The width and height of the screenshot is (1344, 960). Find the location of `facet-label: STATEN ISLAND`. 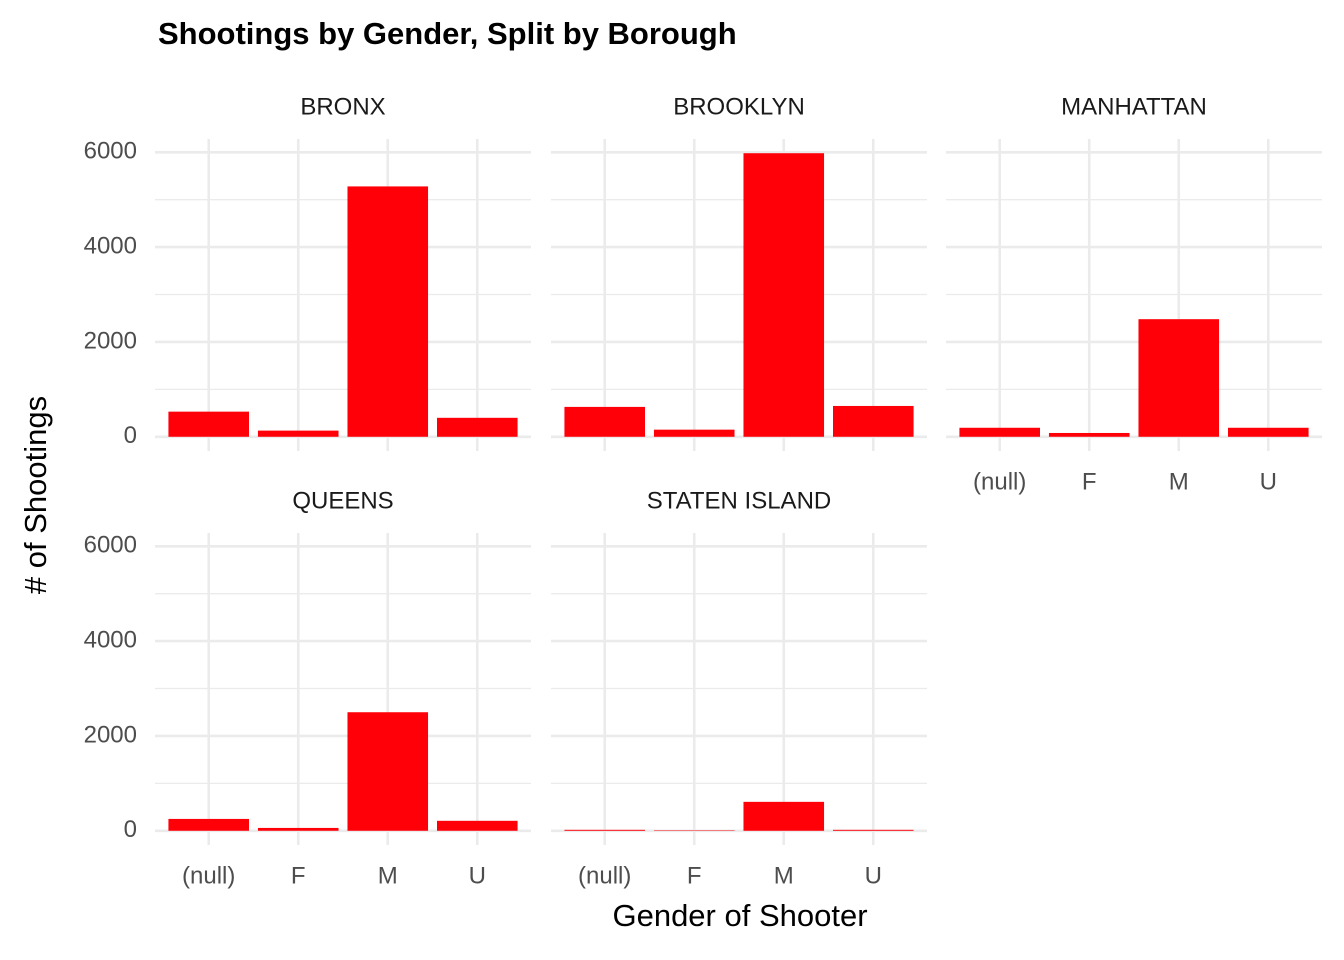

facet-label: STATEN ISLAND is located at coordinates (739, 500).